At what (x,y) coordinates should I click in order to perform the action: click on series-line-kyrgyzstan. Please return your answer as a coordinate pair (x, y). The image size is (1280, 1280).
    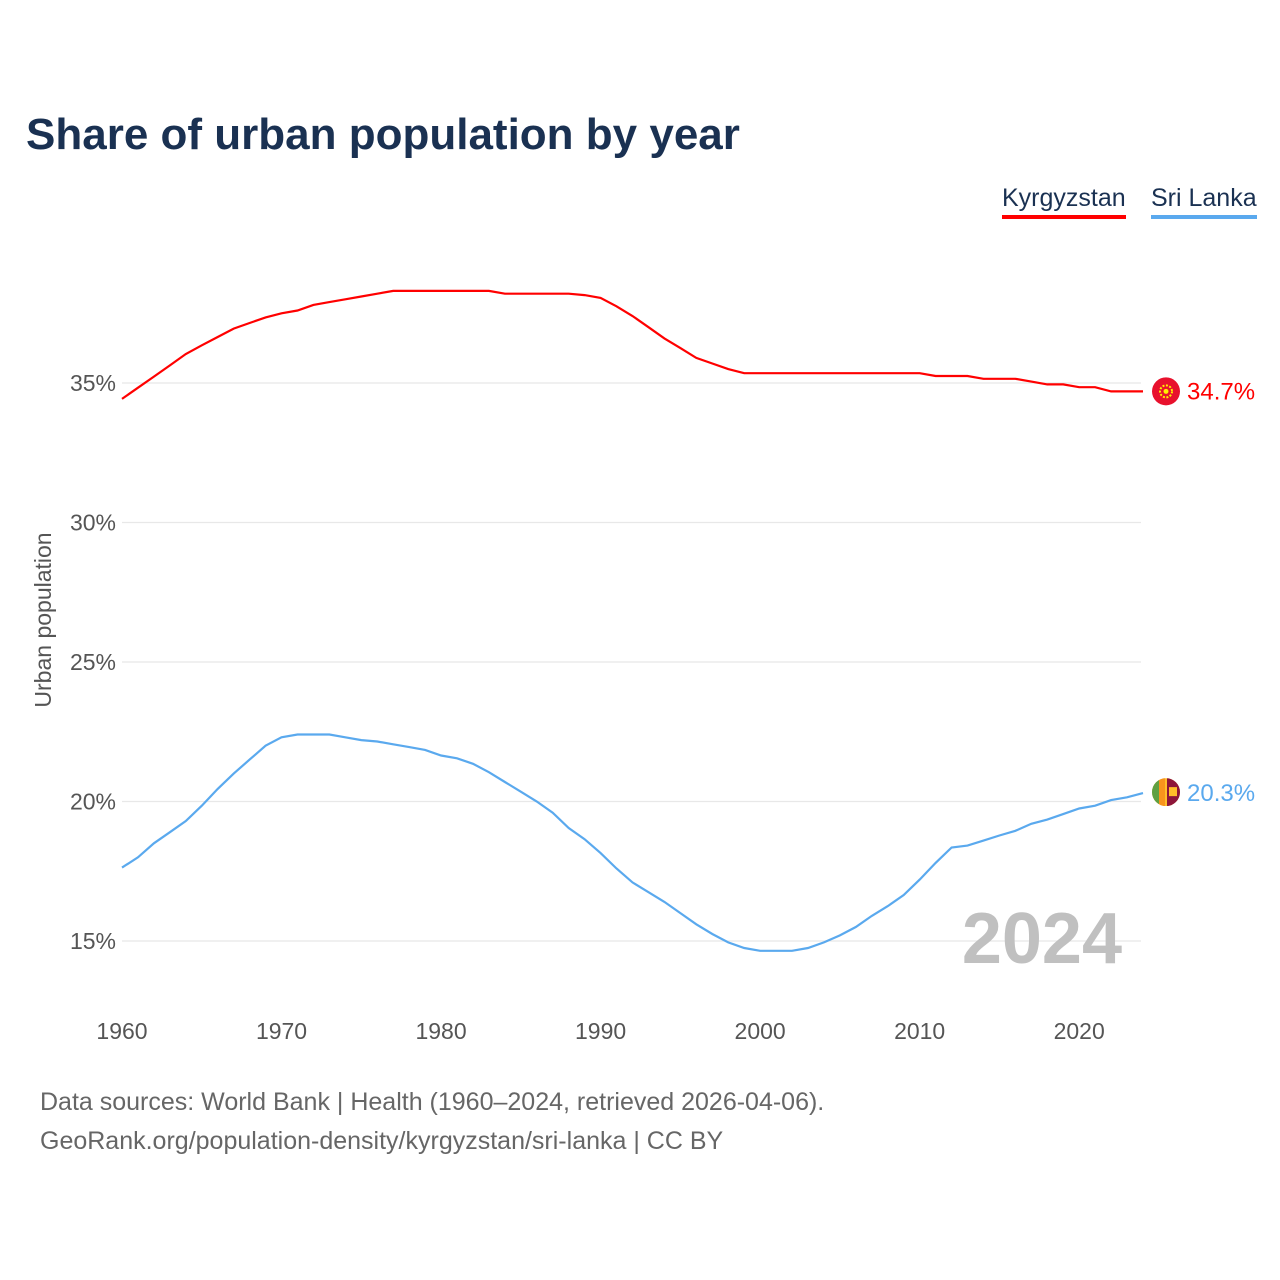
    Looking at the image, I should click on (632, 344).